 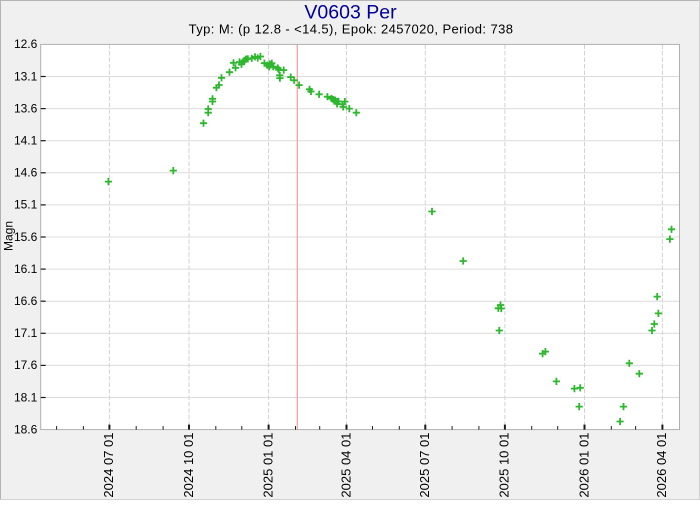 I want to click on svg-text: 14.6, so click(x=26, y=173).